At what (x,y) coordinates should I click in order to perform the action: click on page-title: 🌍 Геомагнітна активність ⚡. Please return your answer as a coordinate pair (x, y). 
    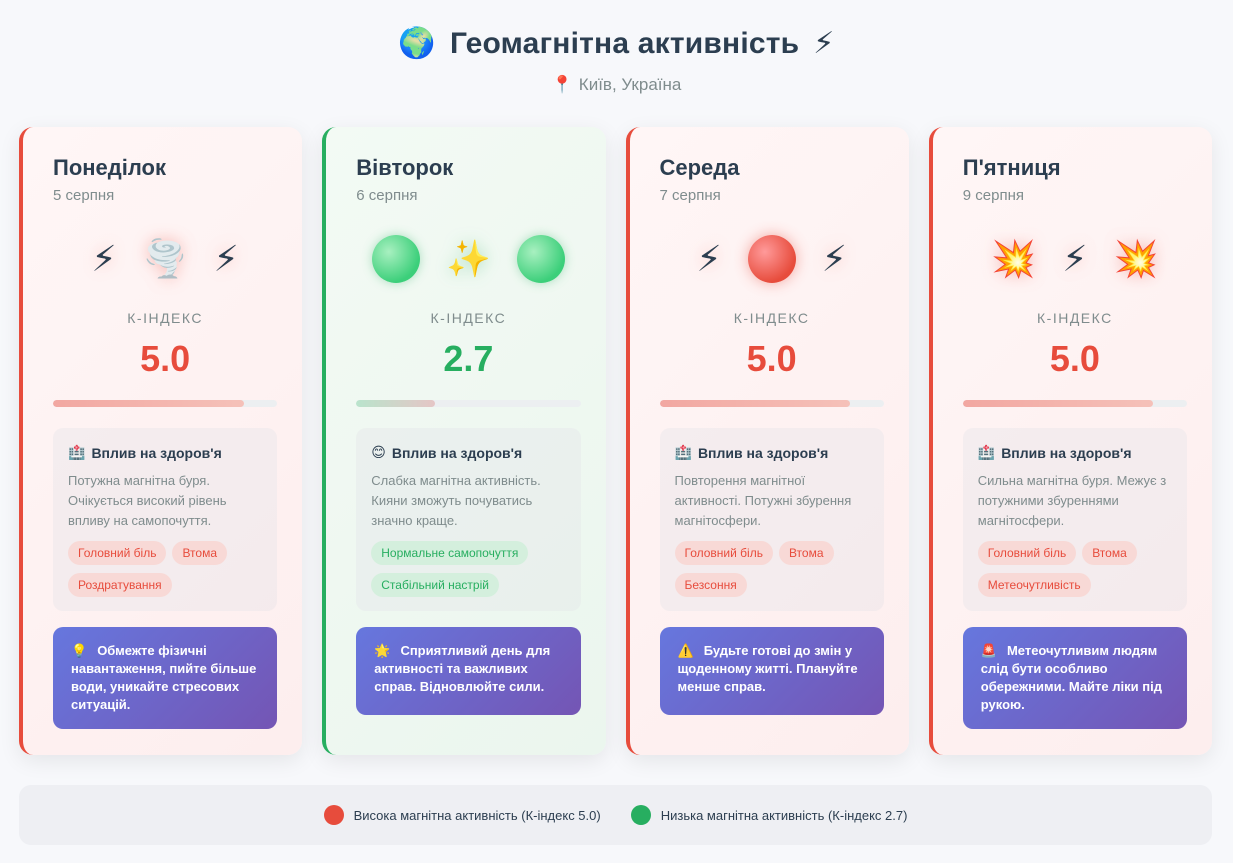
    Looking at the image, I should click on (616, 43).